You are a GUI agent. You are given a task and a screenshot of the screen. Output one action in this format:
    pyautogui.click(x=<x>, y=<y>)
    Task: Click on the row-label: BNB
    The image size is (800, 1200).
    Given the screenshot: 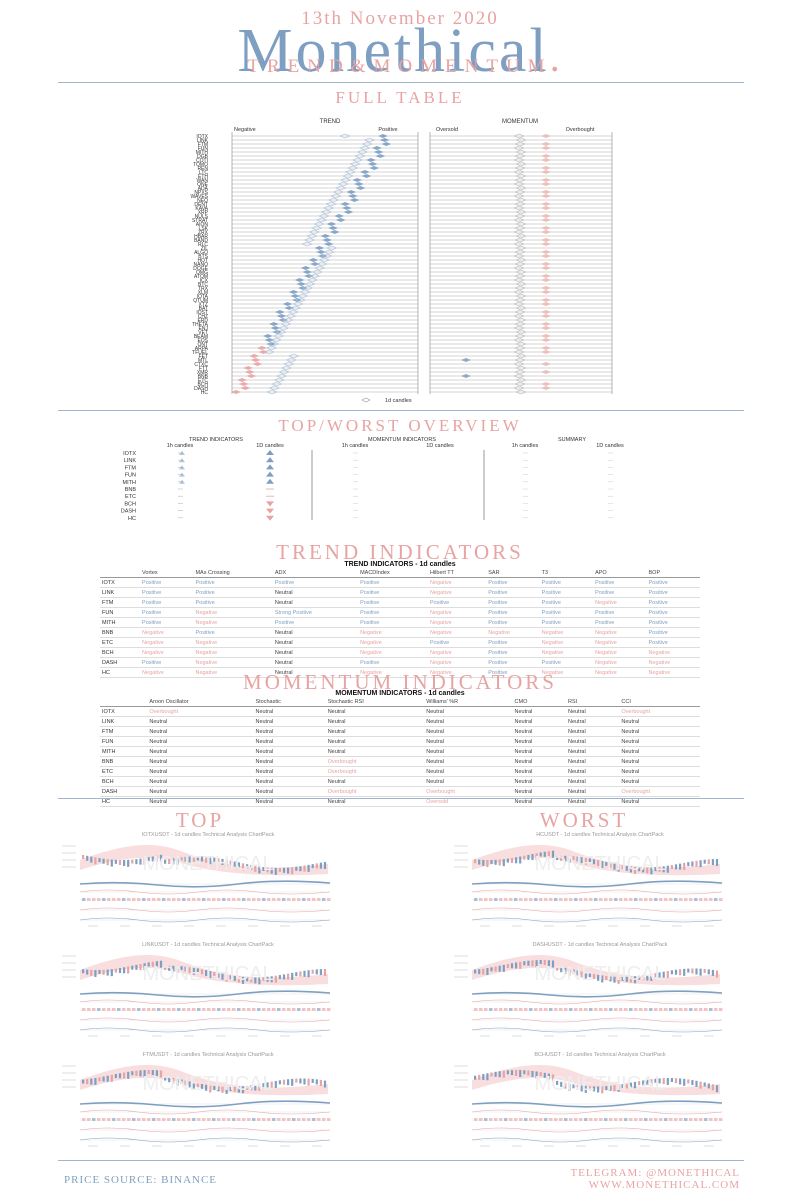 What is the action you would take?
    pyautogui.click(x=124, y=761)
    